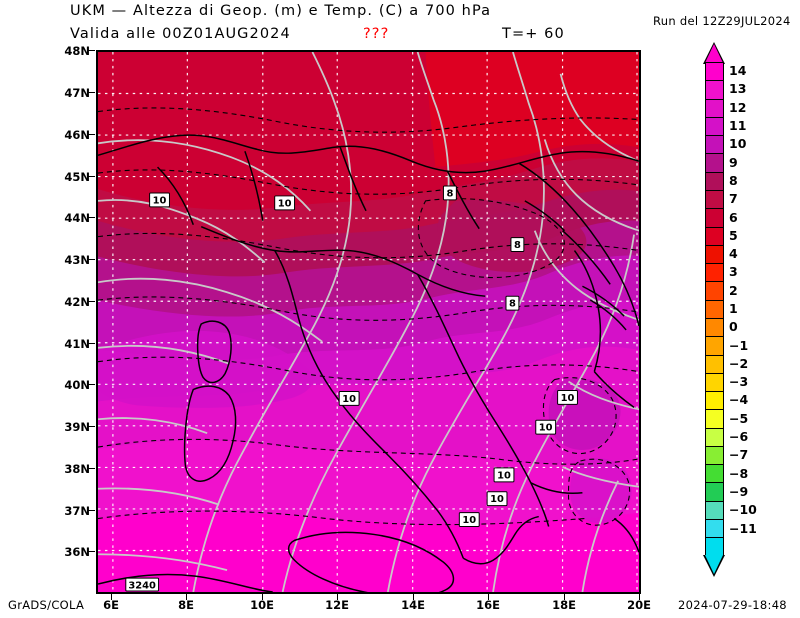 This screenshot has width=800, height=618. I want to click on model-run-label: Run del 12Z29JUL2024, so click(722, 21).